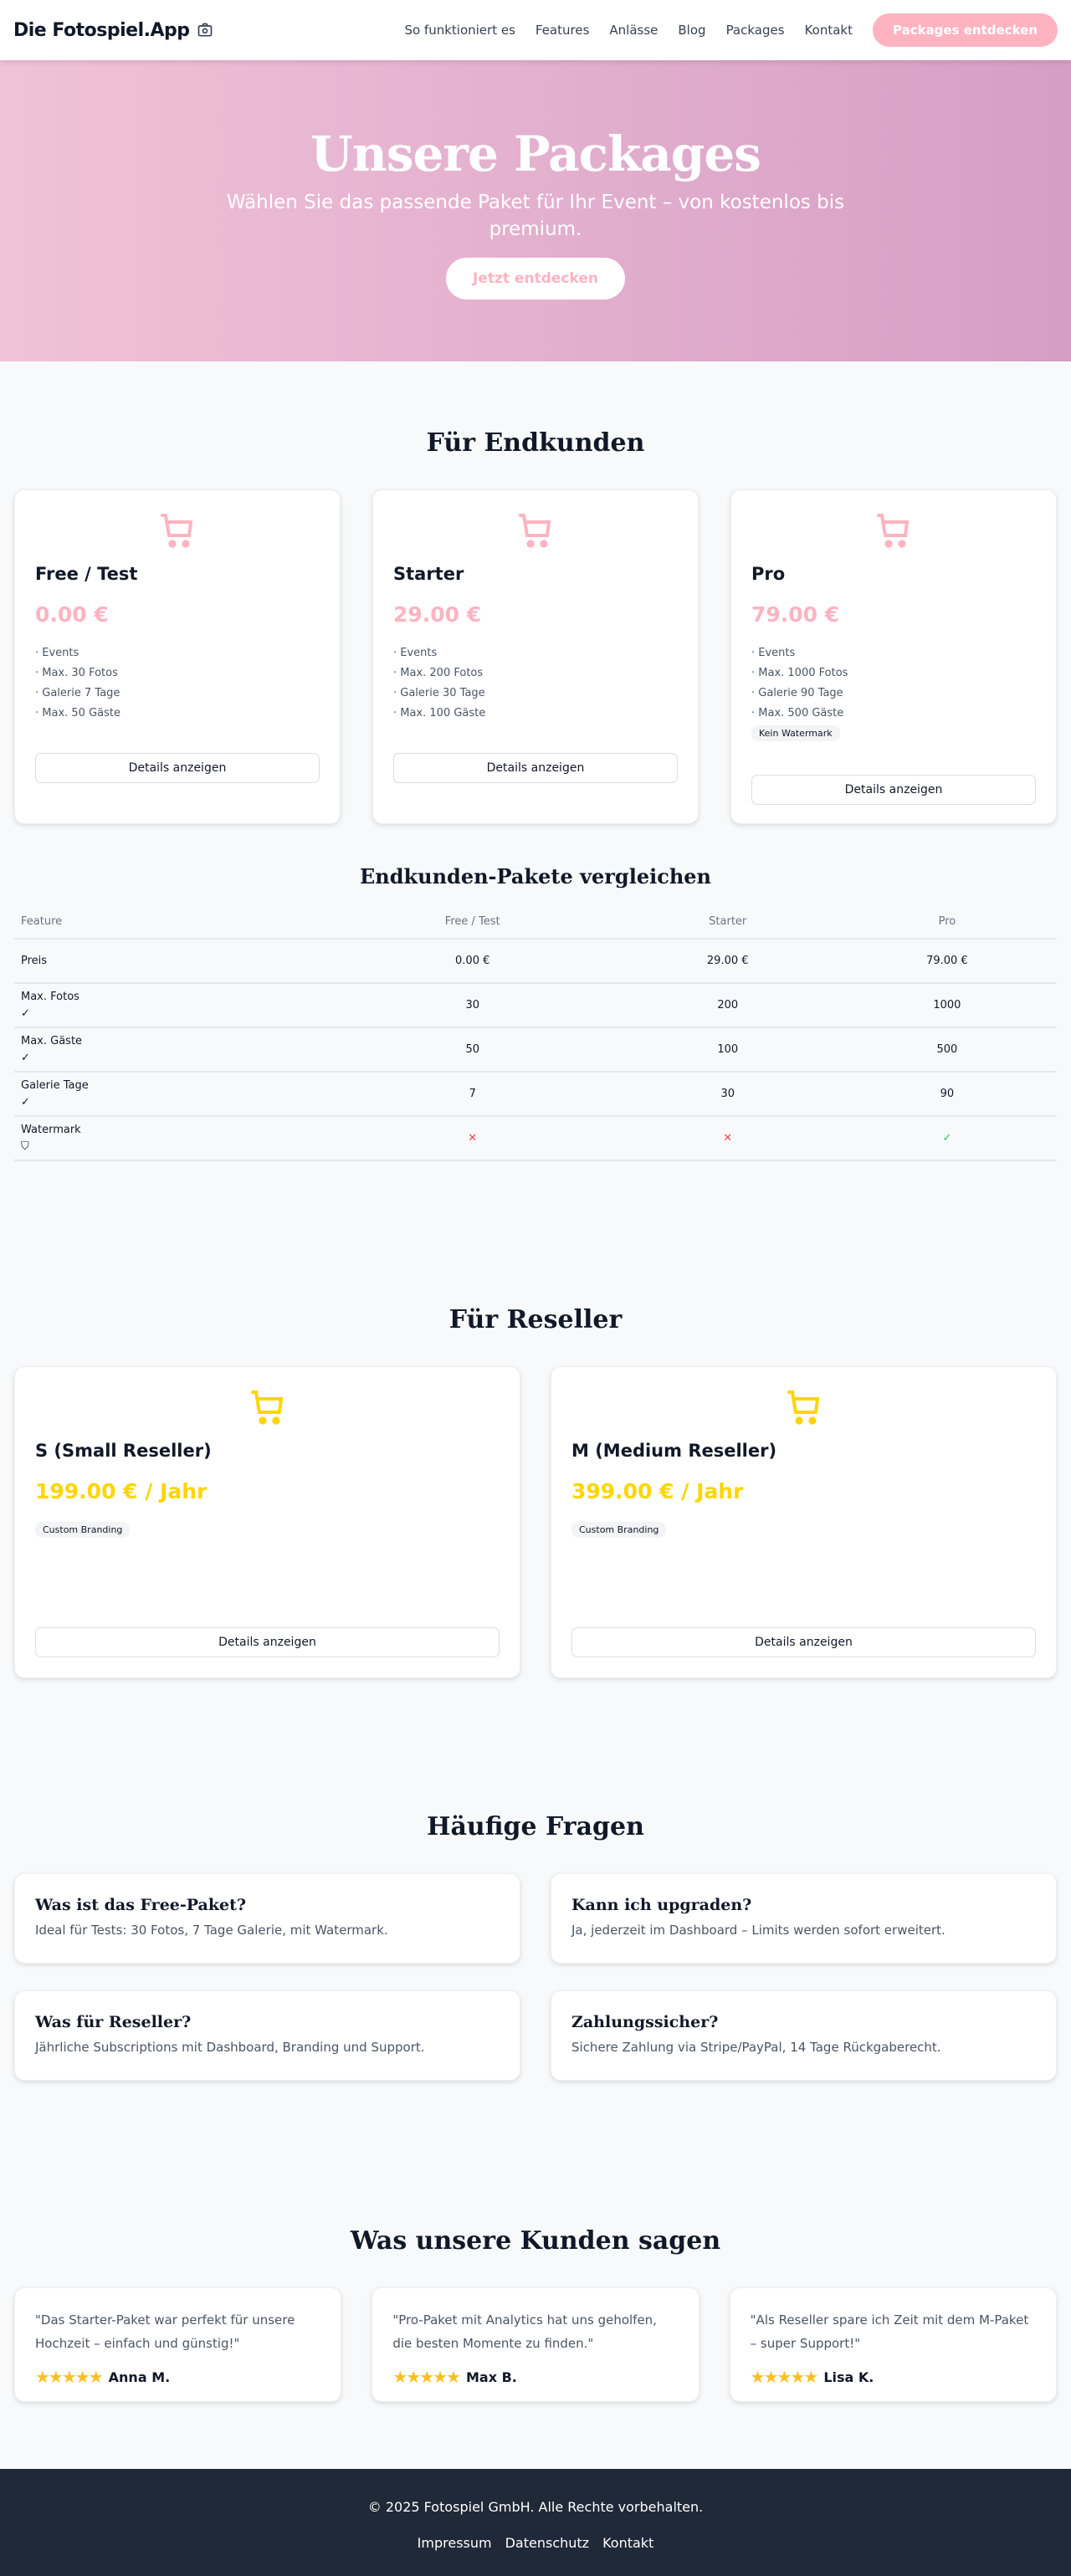 The width and height of the screenshot is (1071, 2576). Describe the element at coordinates (438, 673) in the screenshot. I see `package-feature: · Max. 200 Fotos` at that location.